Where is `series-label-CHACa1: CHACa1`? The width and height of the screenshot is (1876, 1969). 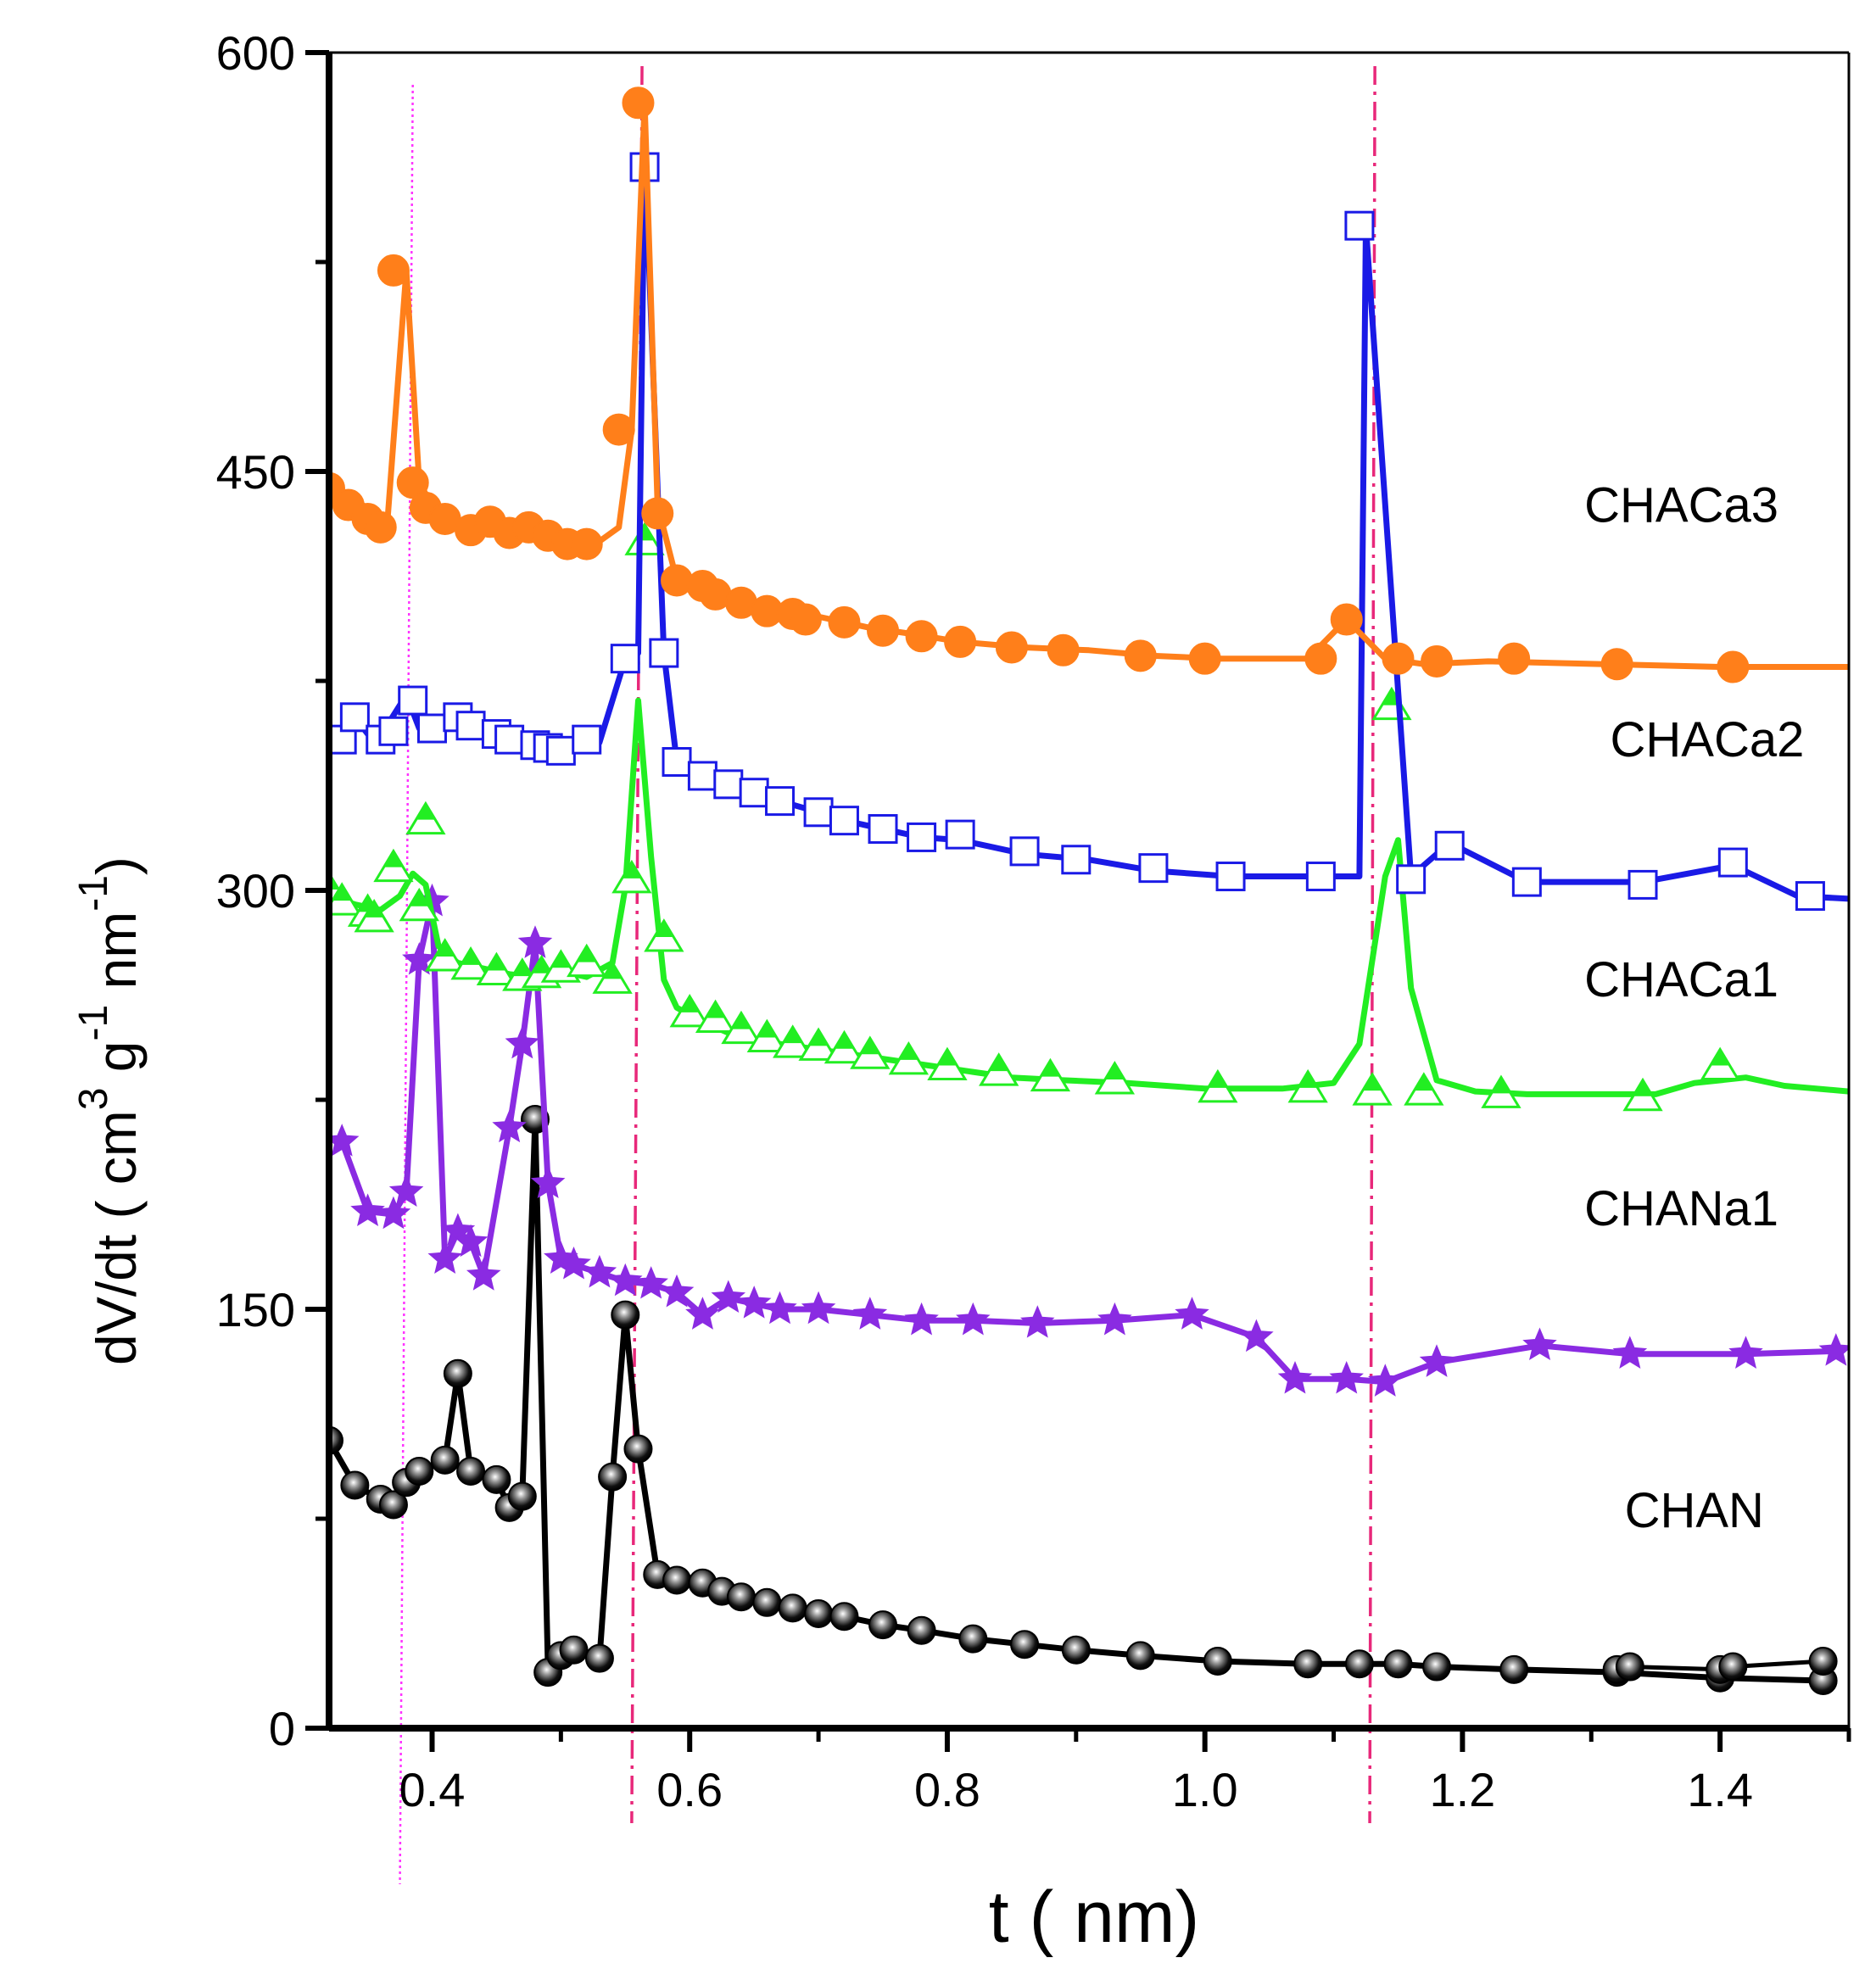 series-label-CHACa1: CHACa1 is located at coordinates (1681, 980).